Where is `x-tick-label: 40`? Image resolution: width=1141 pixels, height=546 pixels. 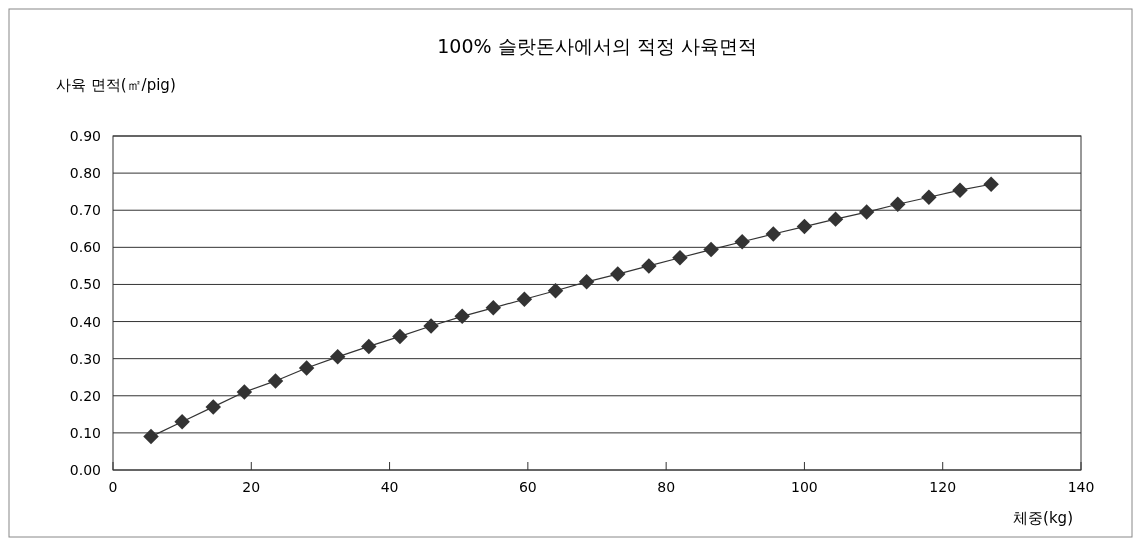
x-tick-label: 40 is located at coordinates (389, 487).